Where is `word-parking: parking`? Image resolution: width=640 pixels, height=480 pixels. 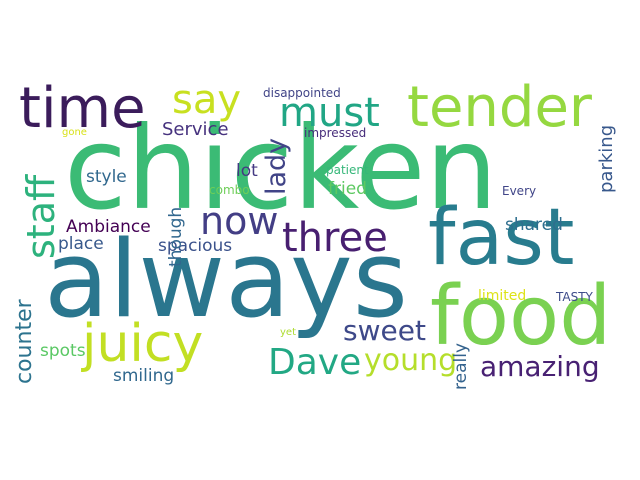
word-parking: parking is located at coordinates (606, 158).